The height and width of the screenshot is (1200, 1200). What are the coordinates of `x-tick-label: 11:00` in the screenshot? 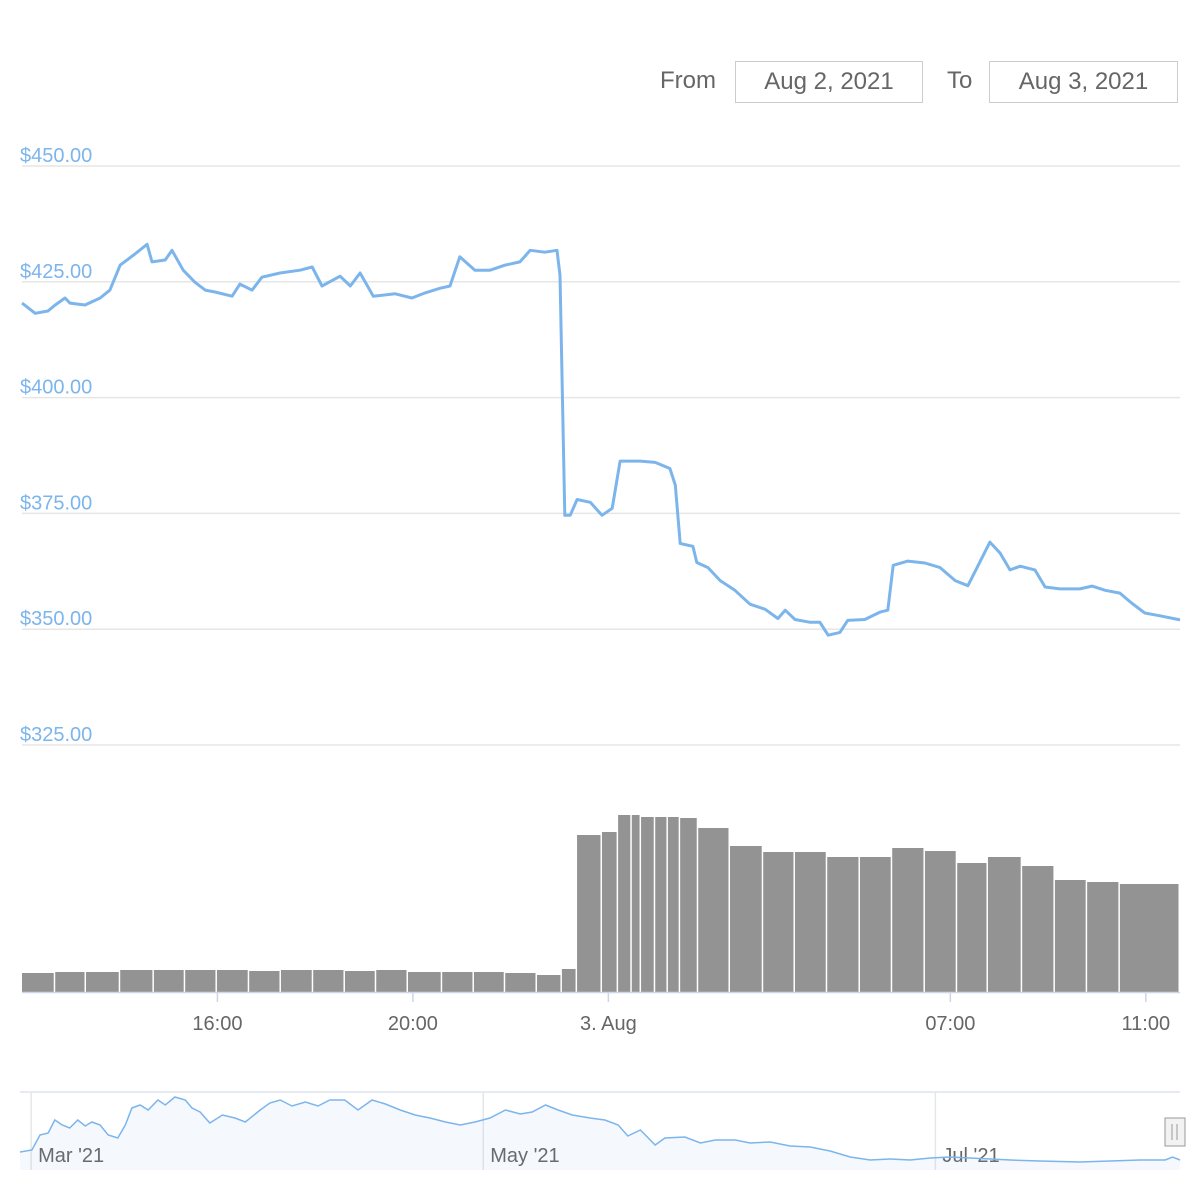 It's located at (1146, 1024).